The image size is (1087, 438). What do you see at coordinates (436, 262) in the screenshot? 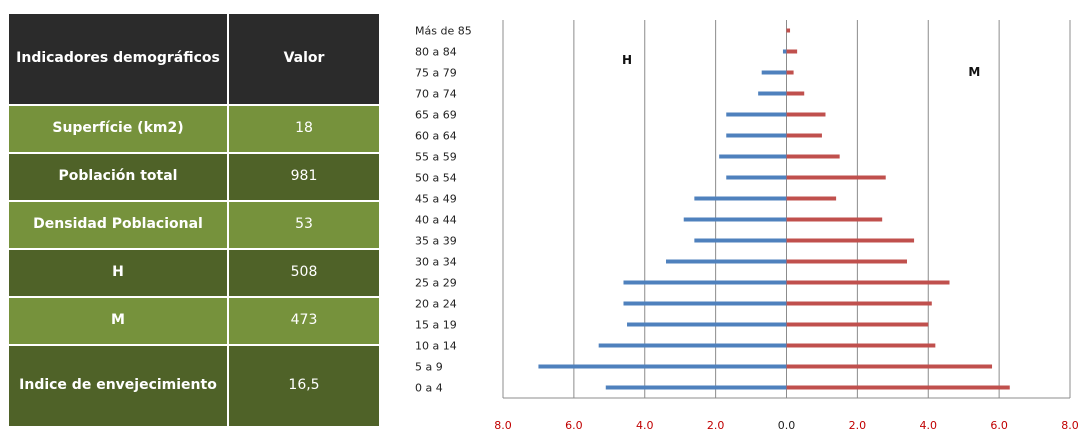
I see `category-label: 30 a 34` at bounding box center [436, 262].